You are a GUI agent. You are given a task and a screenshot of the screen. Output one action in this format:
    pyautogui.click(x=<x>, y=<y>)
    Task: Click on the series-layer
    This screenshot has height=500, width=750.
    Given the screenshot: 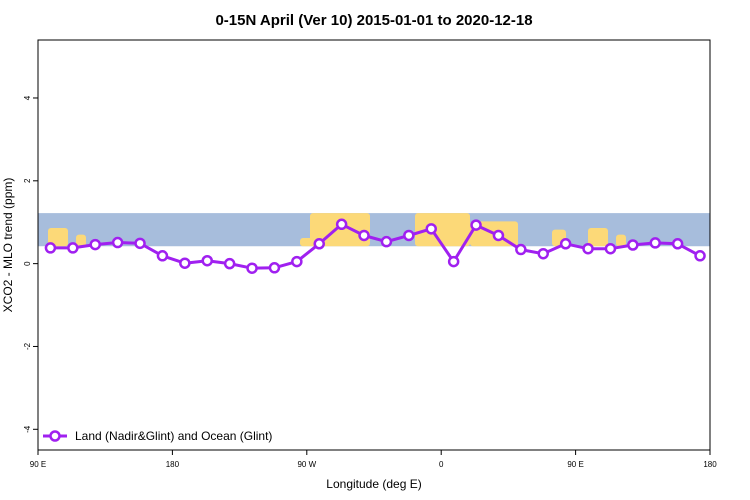 What is the action you would take?
    pyautogui.click(x=375, y=246)
    